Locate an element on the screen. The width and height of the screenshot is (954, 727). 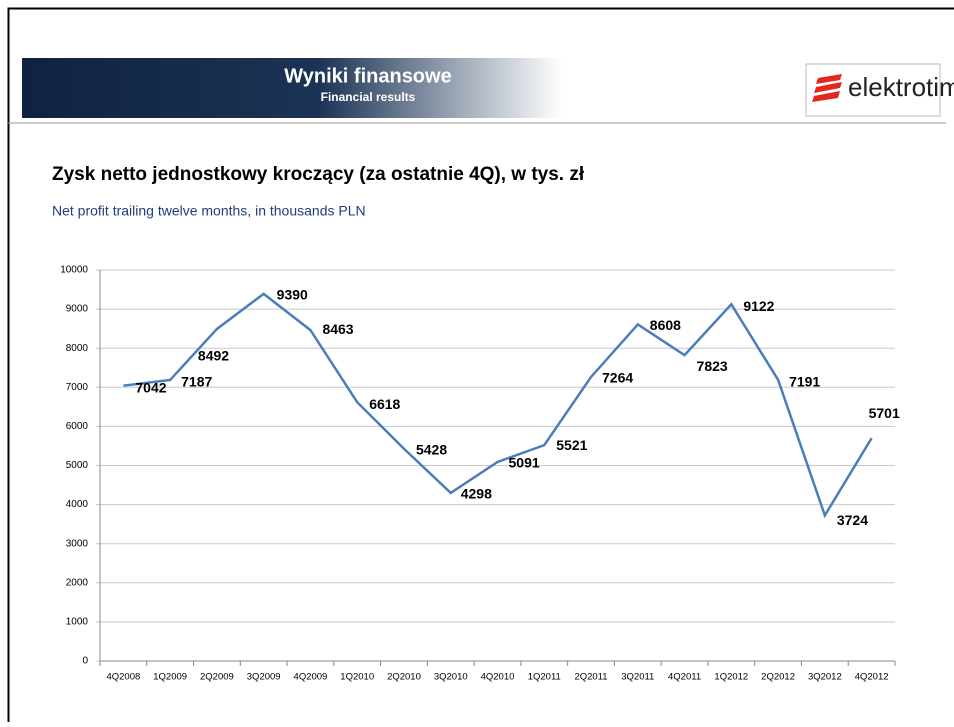
x-tick-label: 3Q2009 is located at coordinates (264, 677).